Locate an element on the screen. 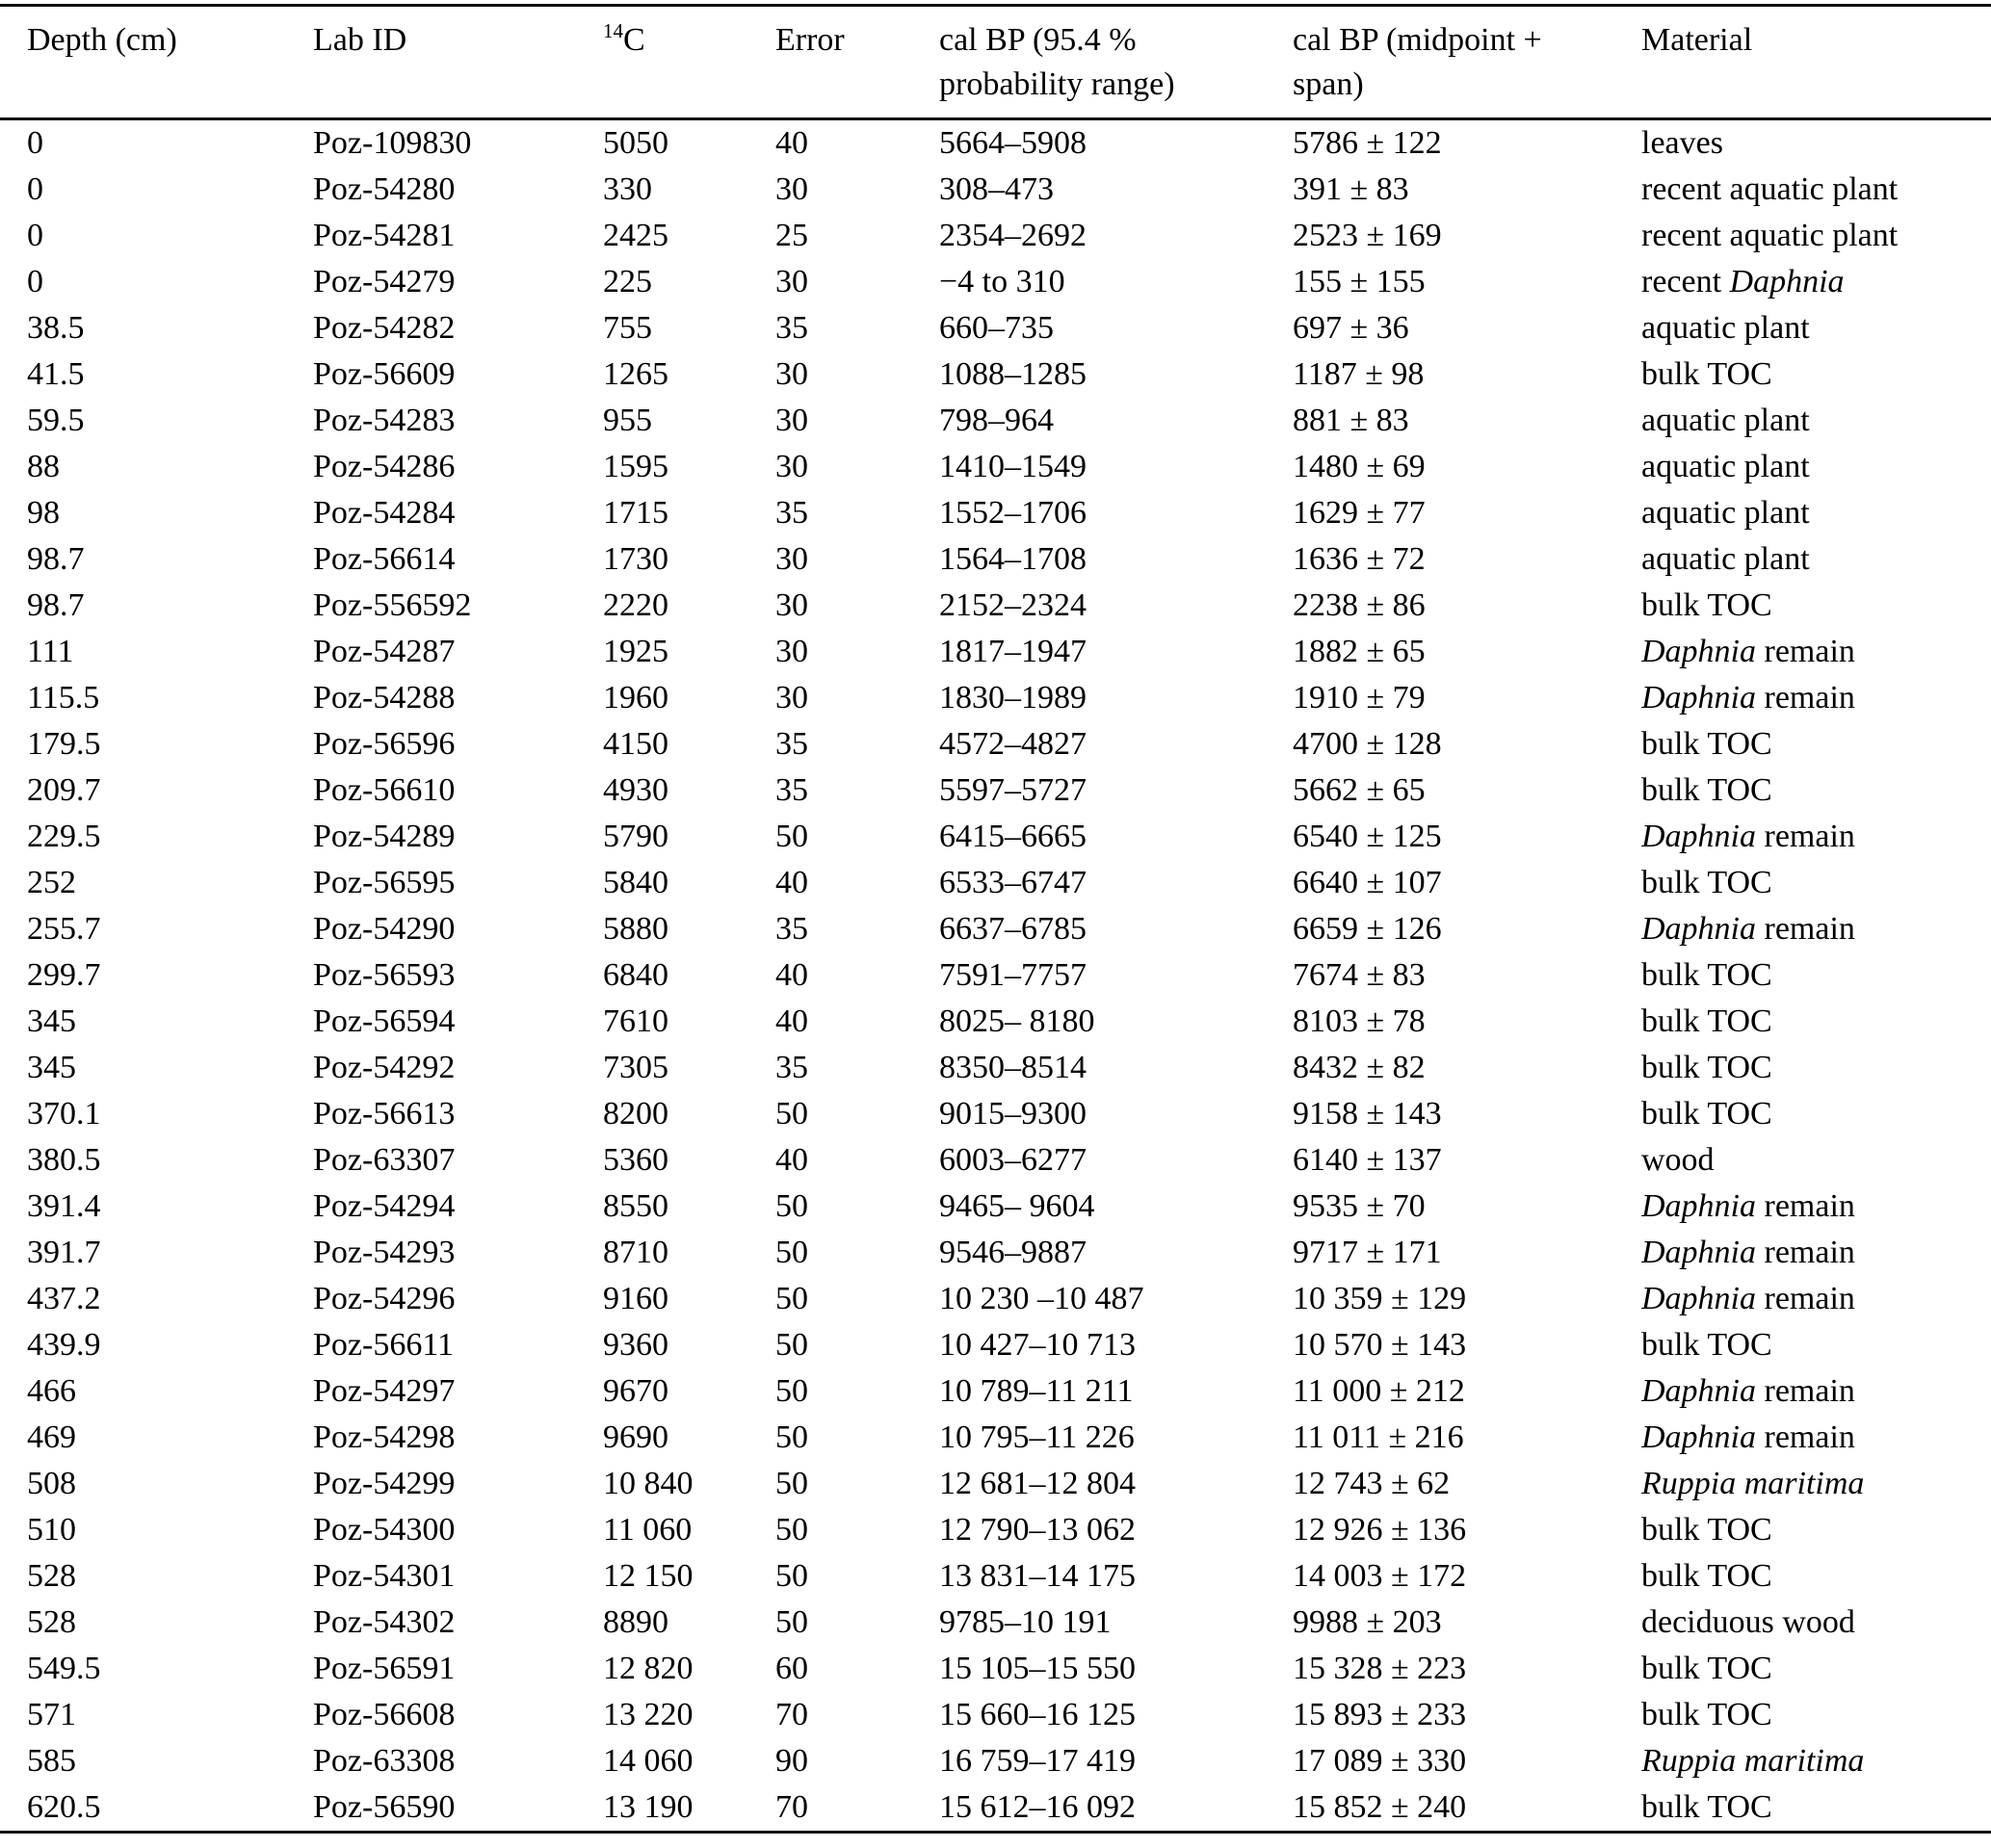 This screenshot has width=1991, height=1848. cell-cal-bp-midpoint: 697 ± 36 is located at coordinates (1351, 328).